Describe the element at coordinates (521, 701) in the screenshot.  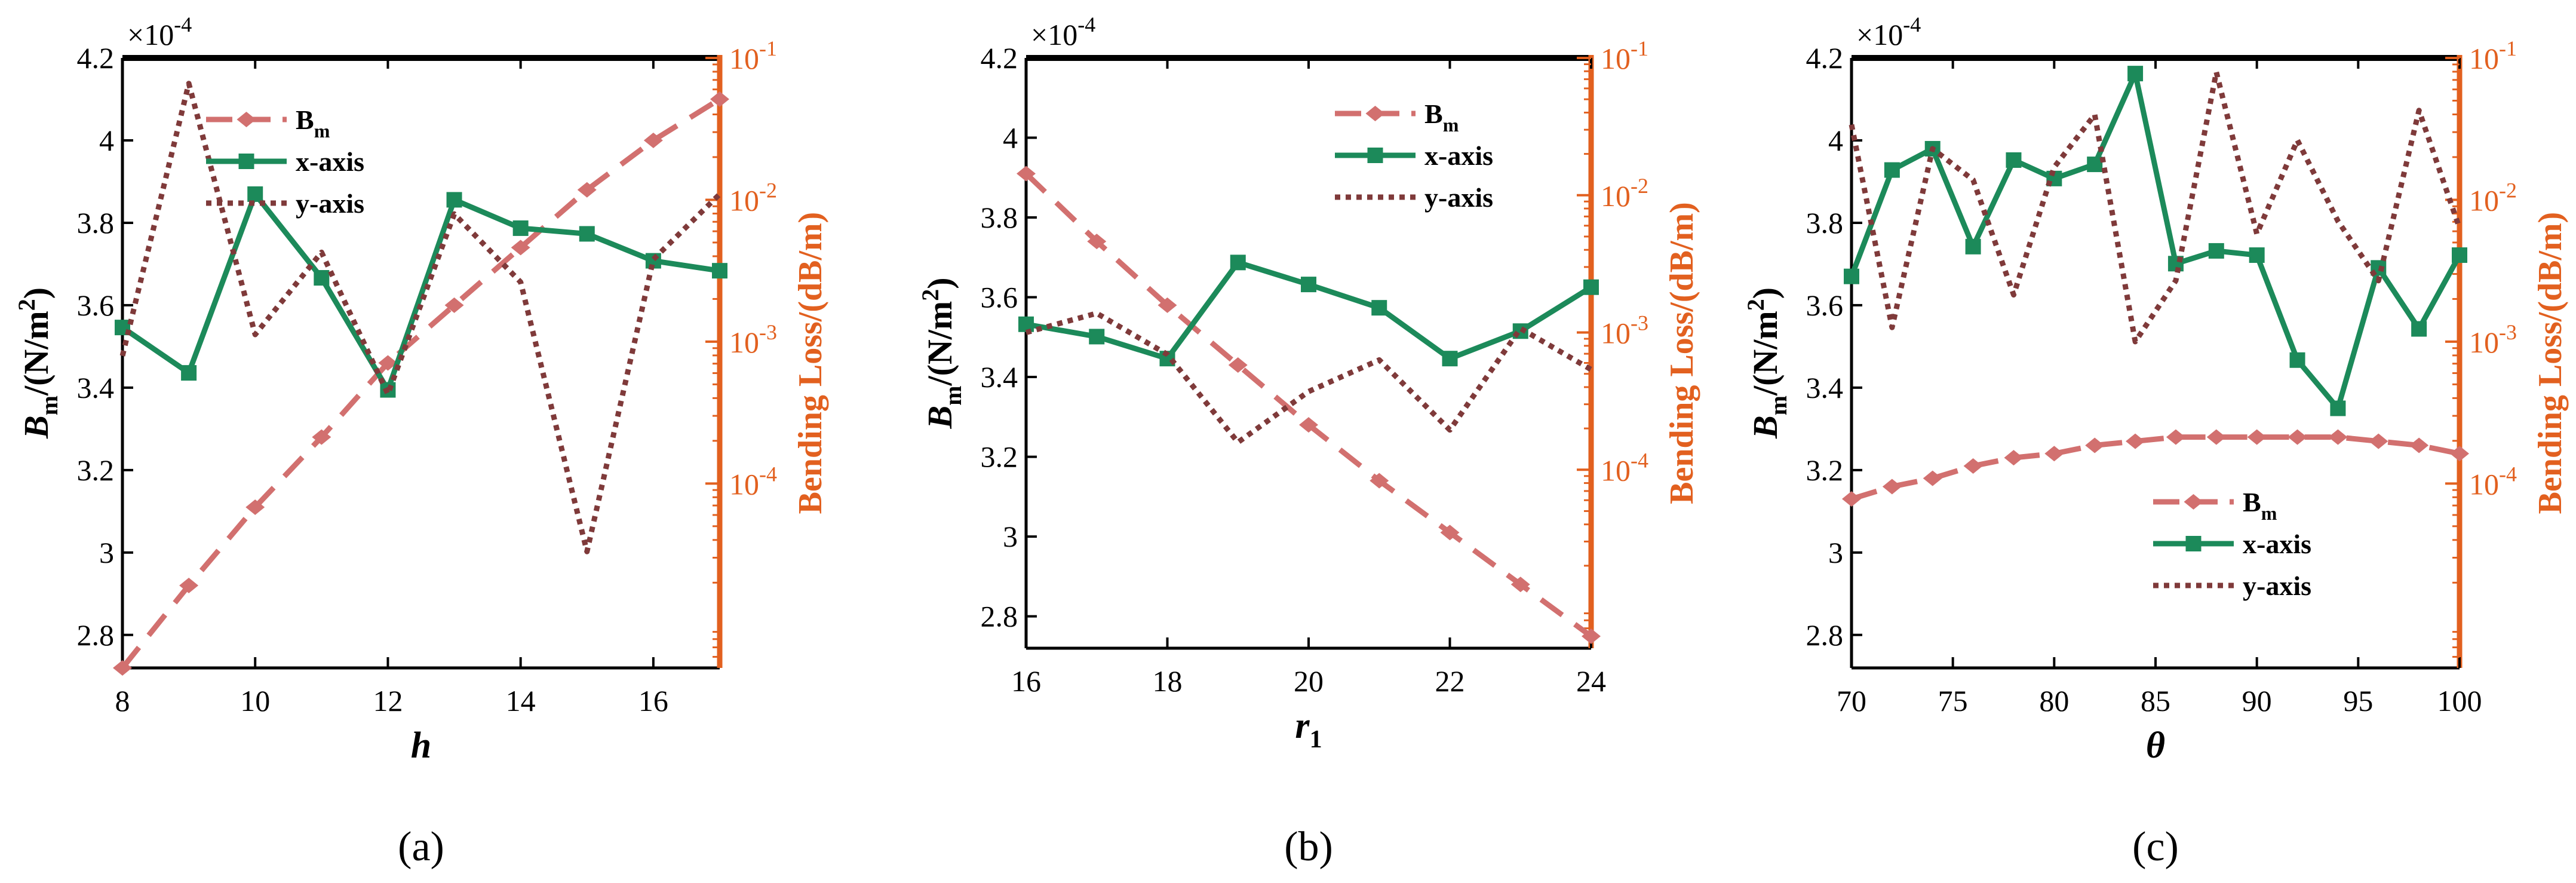
I see `x-tick-label: 14` at that location.